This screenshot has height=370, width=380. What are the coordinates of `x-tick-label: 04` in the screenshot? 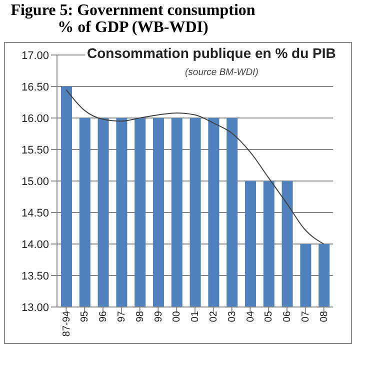 It's located at (250, 316).